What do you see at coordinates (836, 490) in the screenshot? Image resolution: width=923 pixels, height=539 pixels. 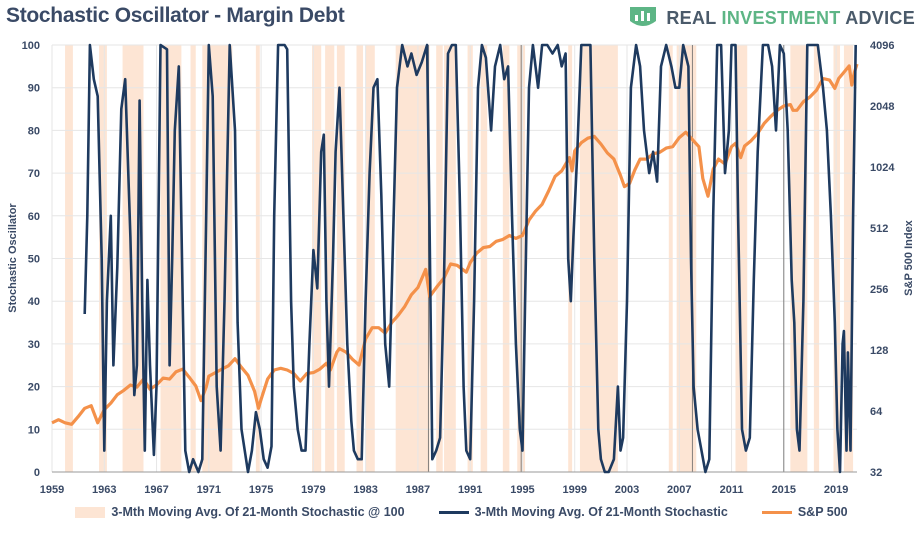 I see `x-tick-label: 2019` at bounding box center [836, 490].